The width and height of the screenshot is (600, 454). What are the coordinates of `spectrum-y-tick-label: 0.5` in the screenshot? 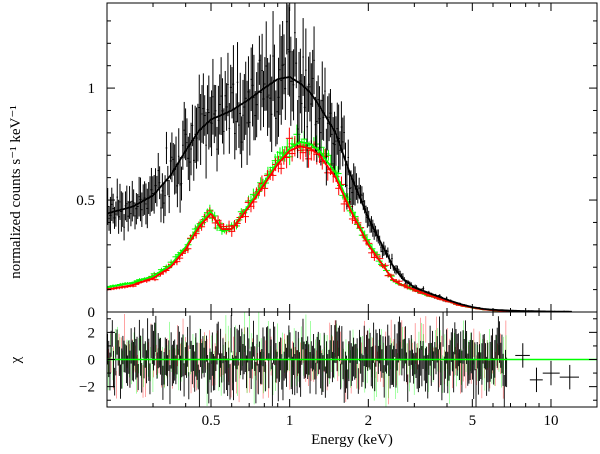 It's located at (85, 201).